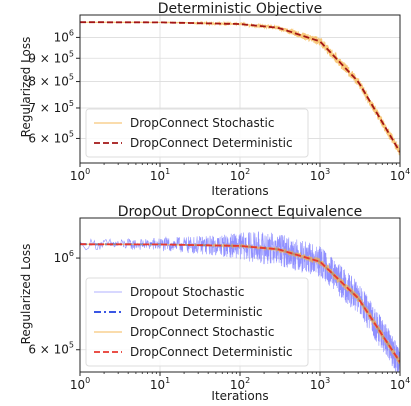  Describe the element at coordinates (240, 212) in the screenshot. I see `chart-title: DropOut DropConnect Equivalence` at that location.